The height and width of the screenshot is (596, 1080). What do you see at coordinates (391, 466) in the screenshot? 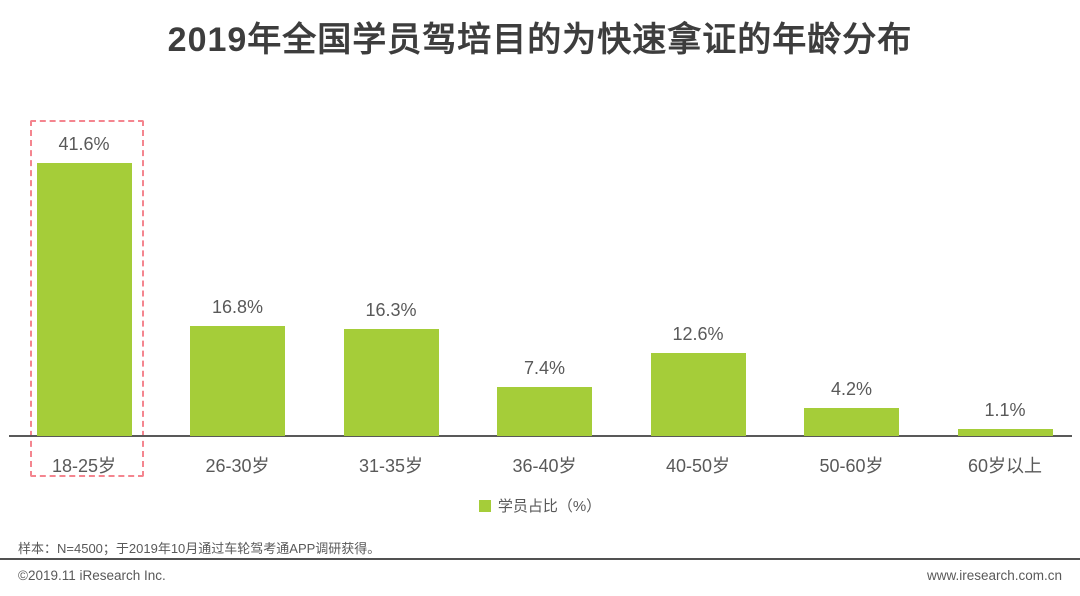
I see `x-axis-label: 31-35岁` at bounding box center [391, 466].